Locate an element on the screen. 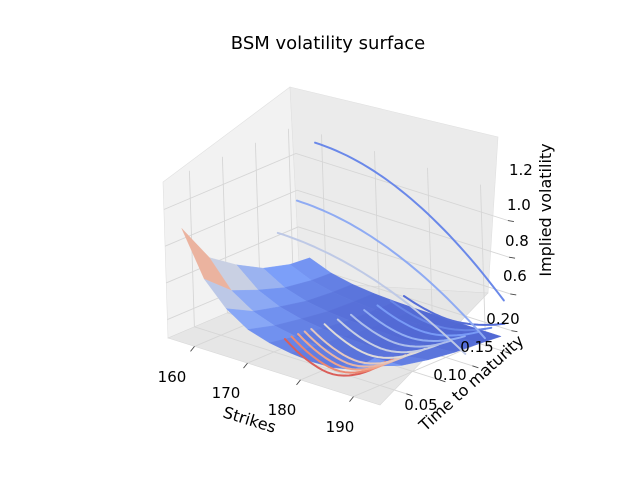 Image resolution: width=640 pixels, height=485 pixels. y-tick-label: 0.10 is located at coordinates (449, 375).